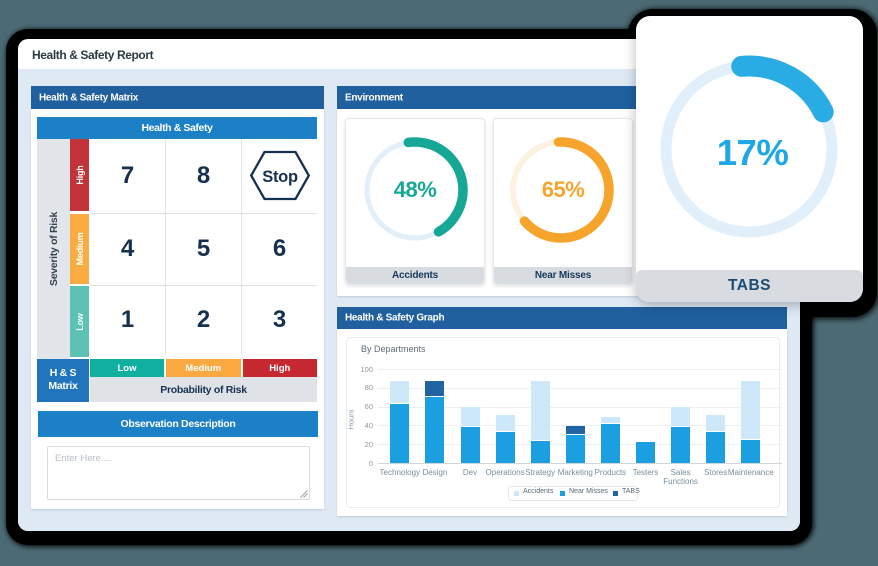 This screenshot has height=566, width=878. What do you see at coordinates (280, 177) in the screenshot?
I see `svg-text: Stop` at bounding box center [280, 177].